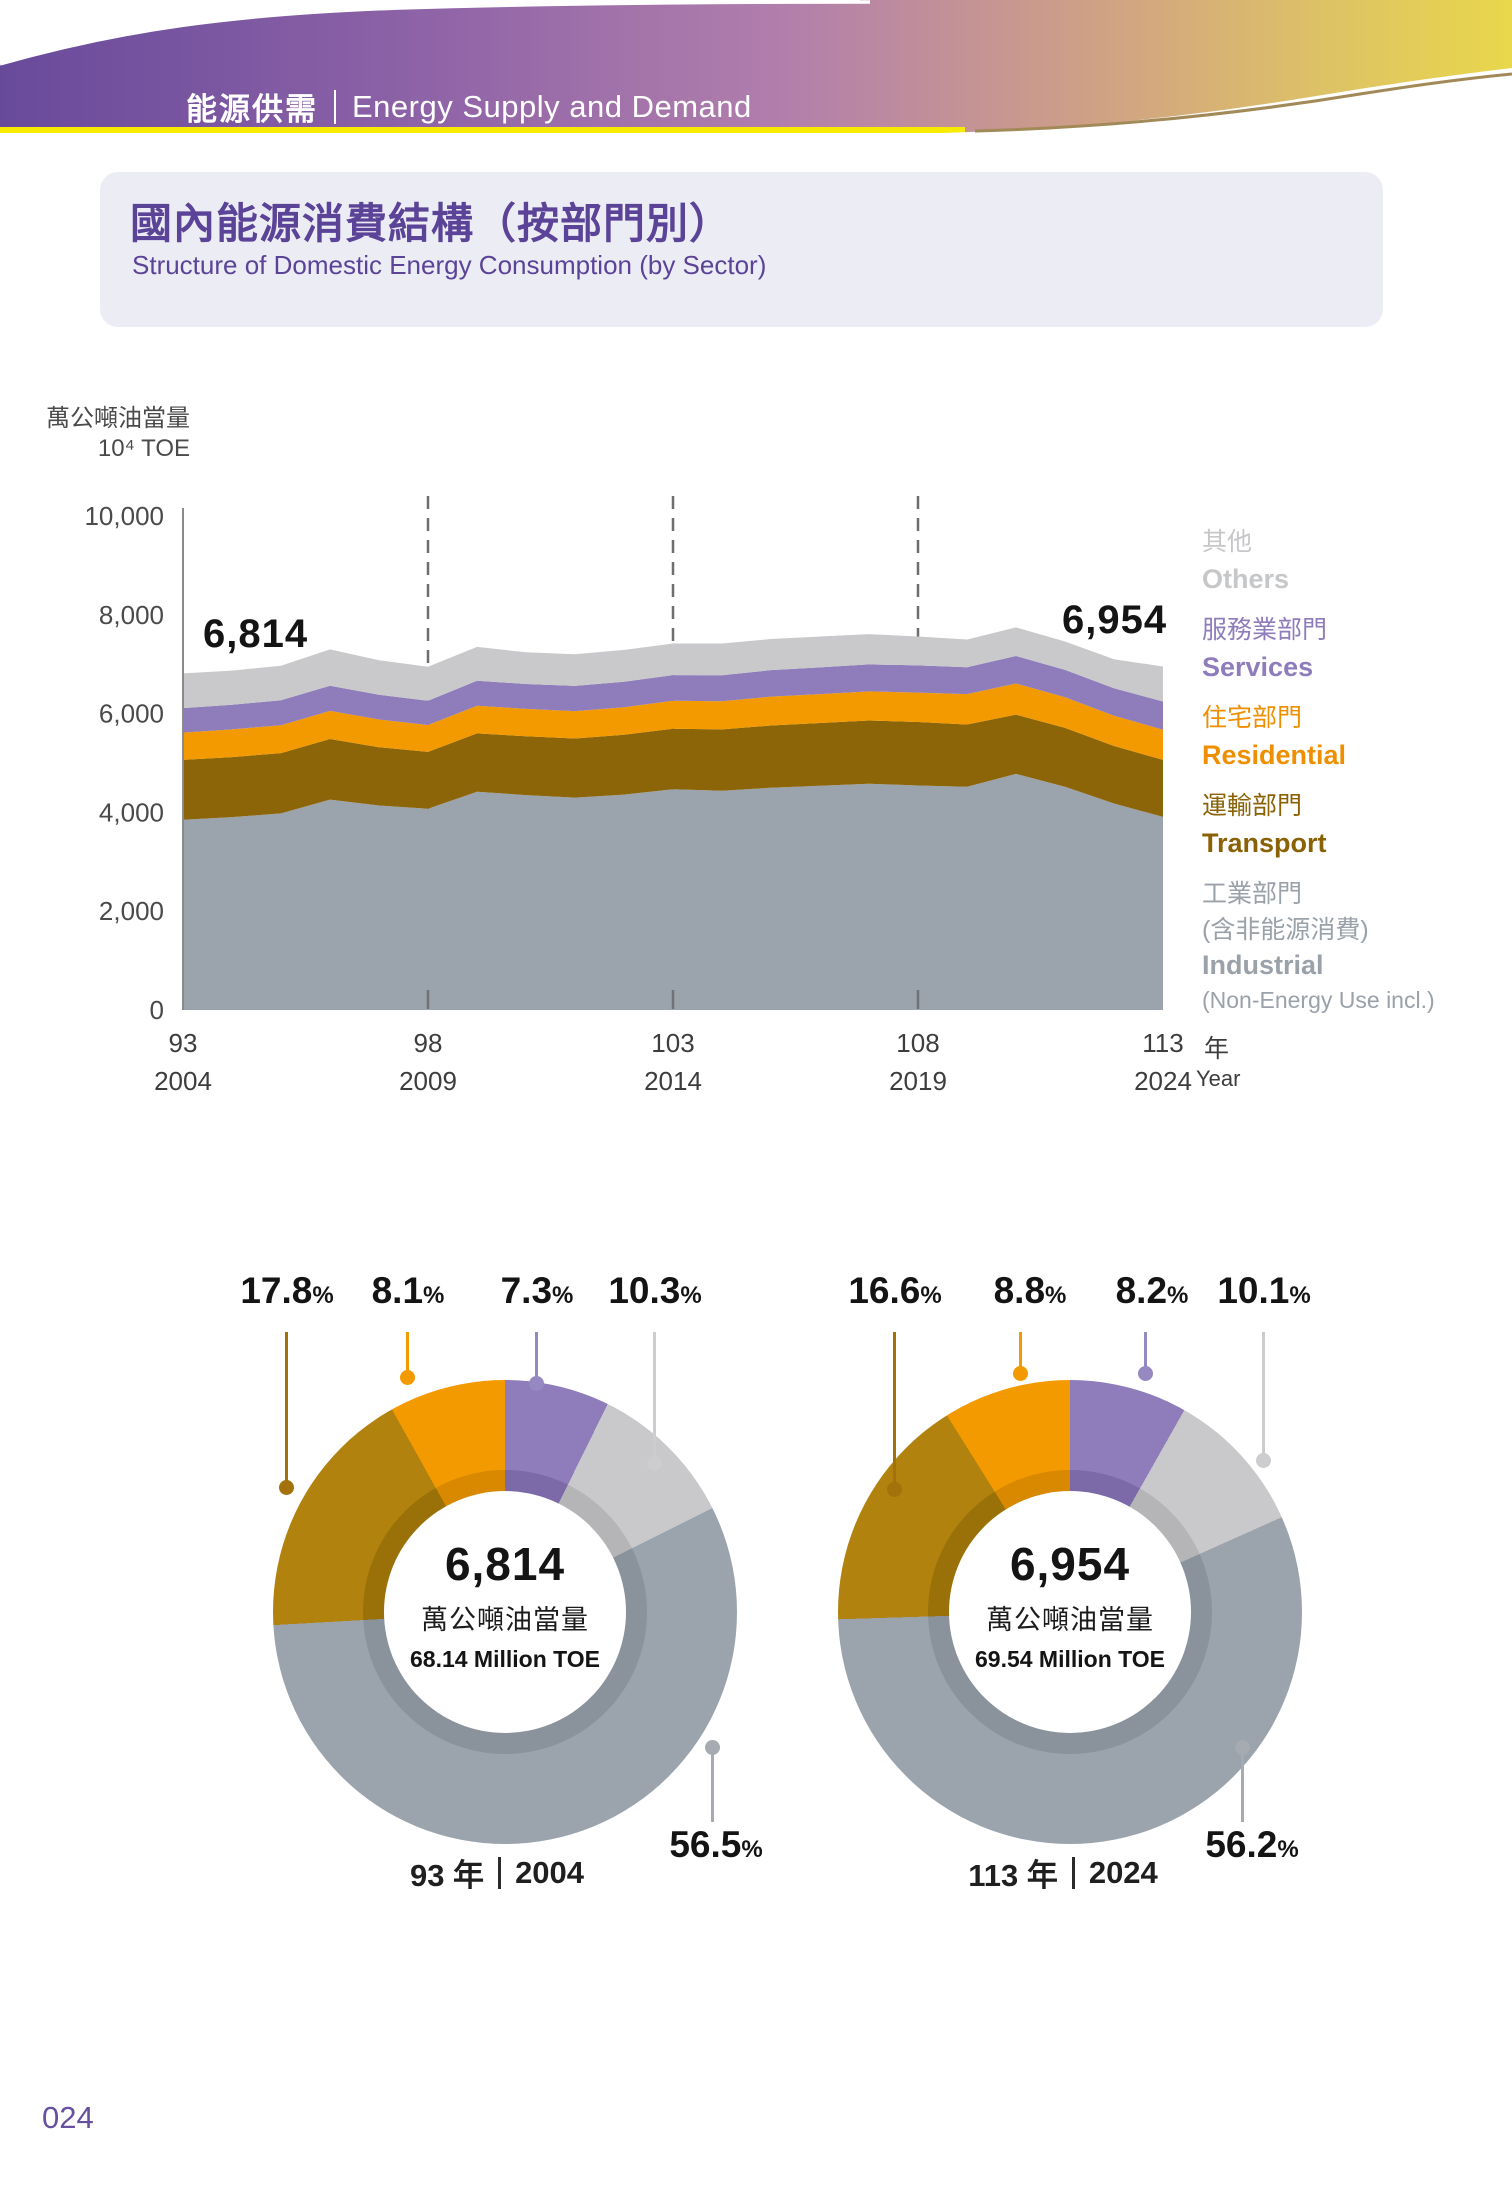  I want to click on x-tick-west: 2014, so click(673, 1081).